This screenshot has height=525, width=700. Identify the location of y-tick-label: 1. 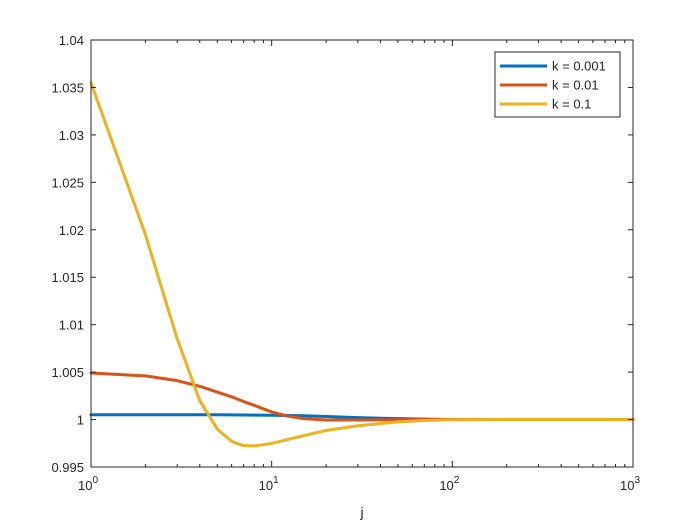
(80, 420).